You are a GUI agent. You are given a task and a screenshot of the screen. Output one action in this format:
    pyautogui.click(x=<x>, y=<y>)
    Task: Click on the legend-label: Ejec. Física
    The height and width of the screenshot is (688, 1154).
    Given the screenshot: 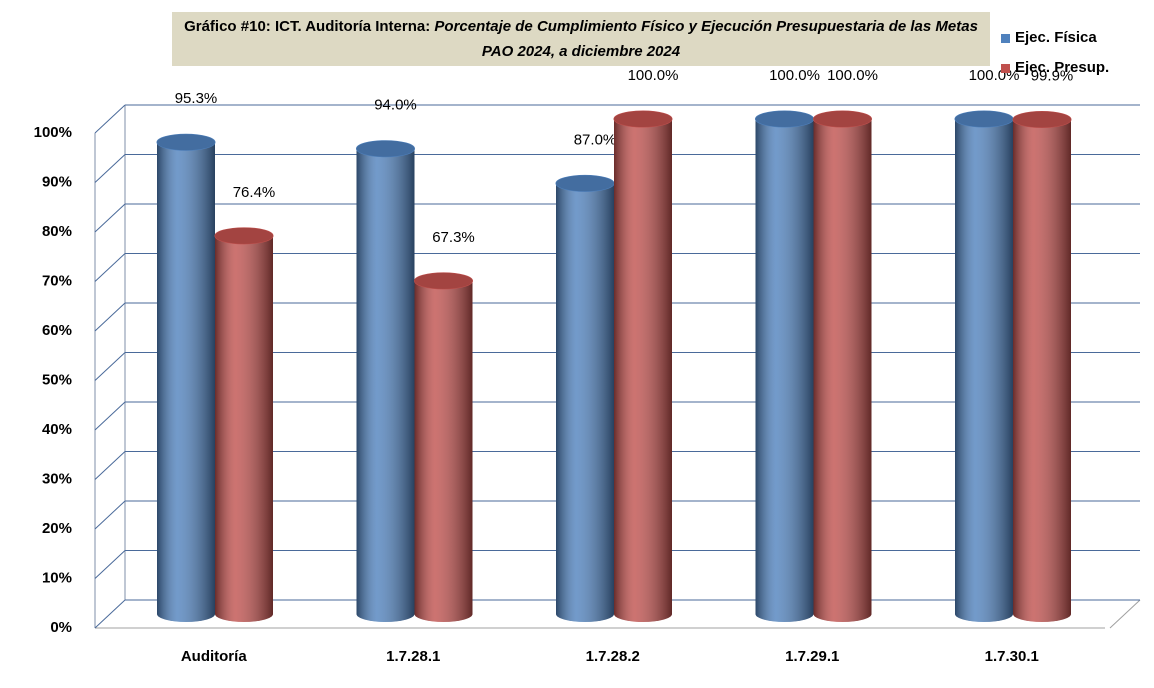 What is the action you would take?
    pyautogui.click(x=1056, y=37)
    